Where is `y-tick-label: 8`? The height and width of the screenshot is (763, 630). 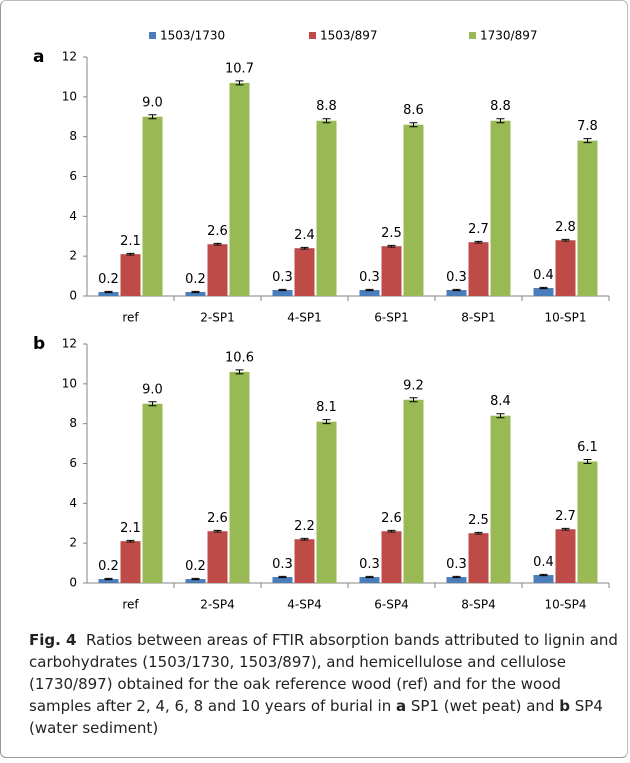
y-tick-label: 8 is located at coordinates (73, 136).